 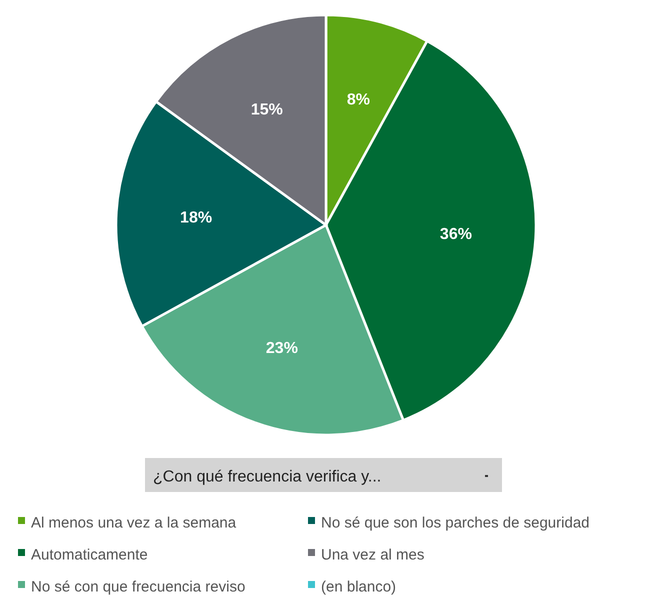 What do you see at coordinates (138, 587) in the screenshot?
I see `legend-label: No sé con que frecuencia reviso` at bounding box center [138, 587].